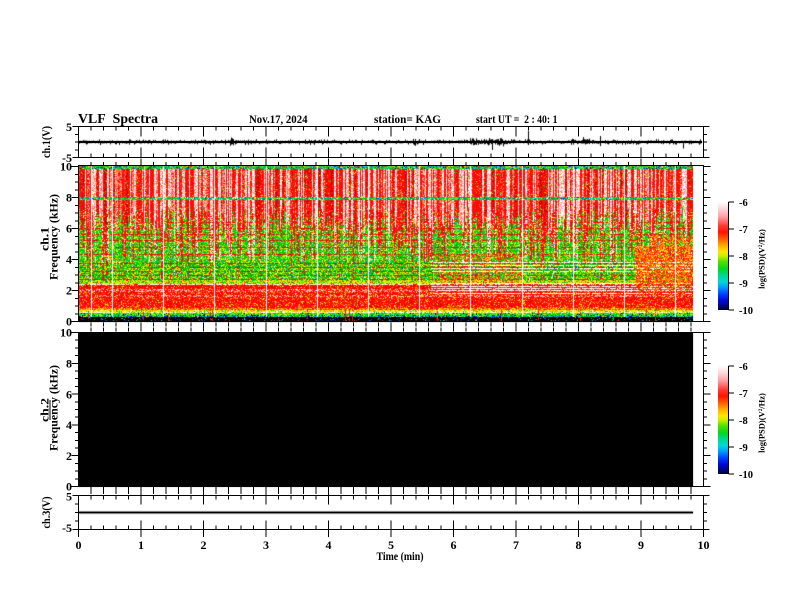  What do you see at coordinates (400, 556) in the screenshot?
I see `svg-text: Time (min)` at bounding box center [400, 556].